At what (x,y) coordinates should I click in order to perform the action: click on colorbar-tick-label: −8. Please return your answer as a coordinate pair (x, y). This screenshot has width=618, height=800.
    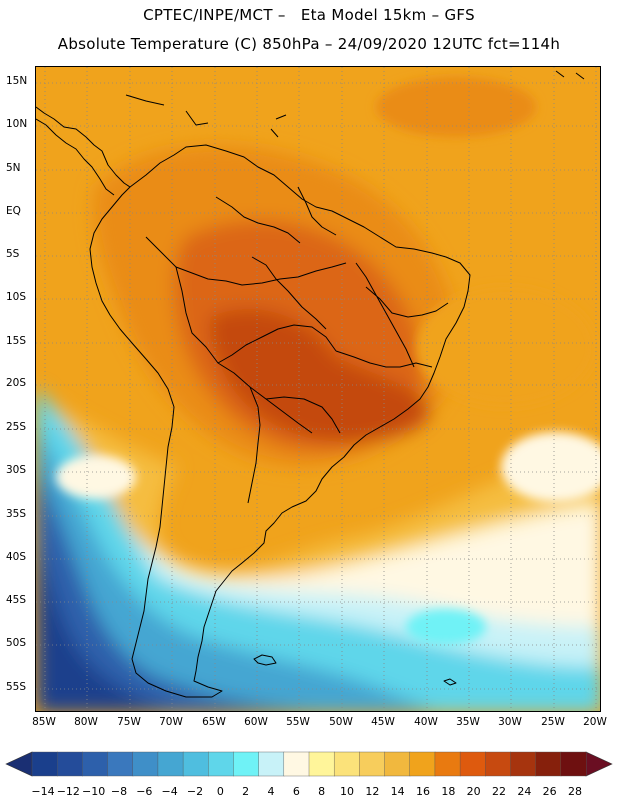
    Looking at the image, I should click on (119, 791).